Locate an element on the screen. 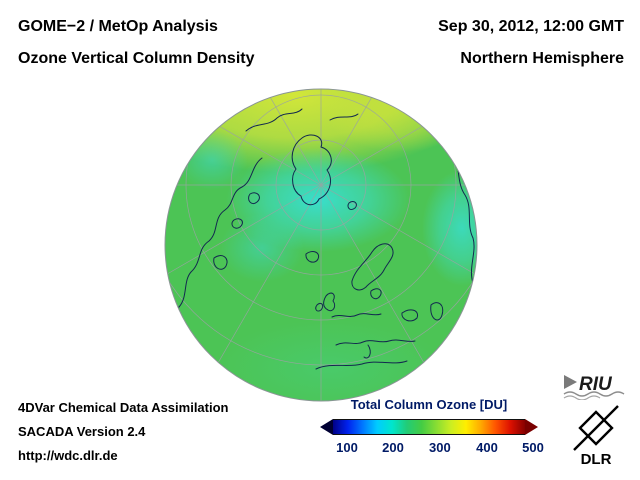  riu-logo: RIU is located at coordinates (595, 387).